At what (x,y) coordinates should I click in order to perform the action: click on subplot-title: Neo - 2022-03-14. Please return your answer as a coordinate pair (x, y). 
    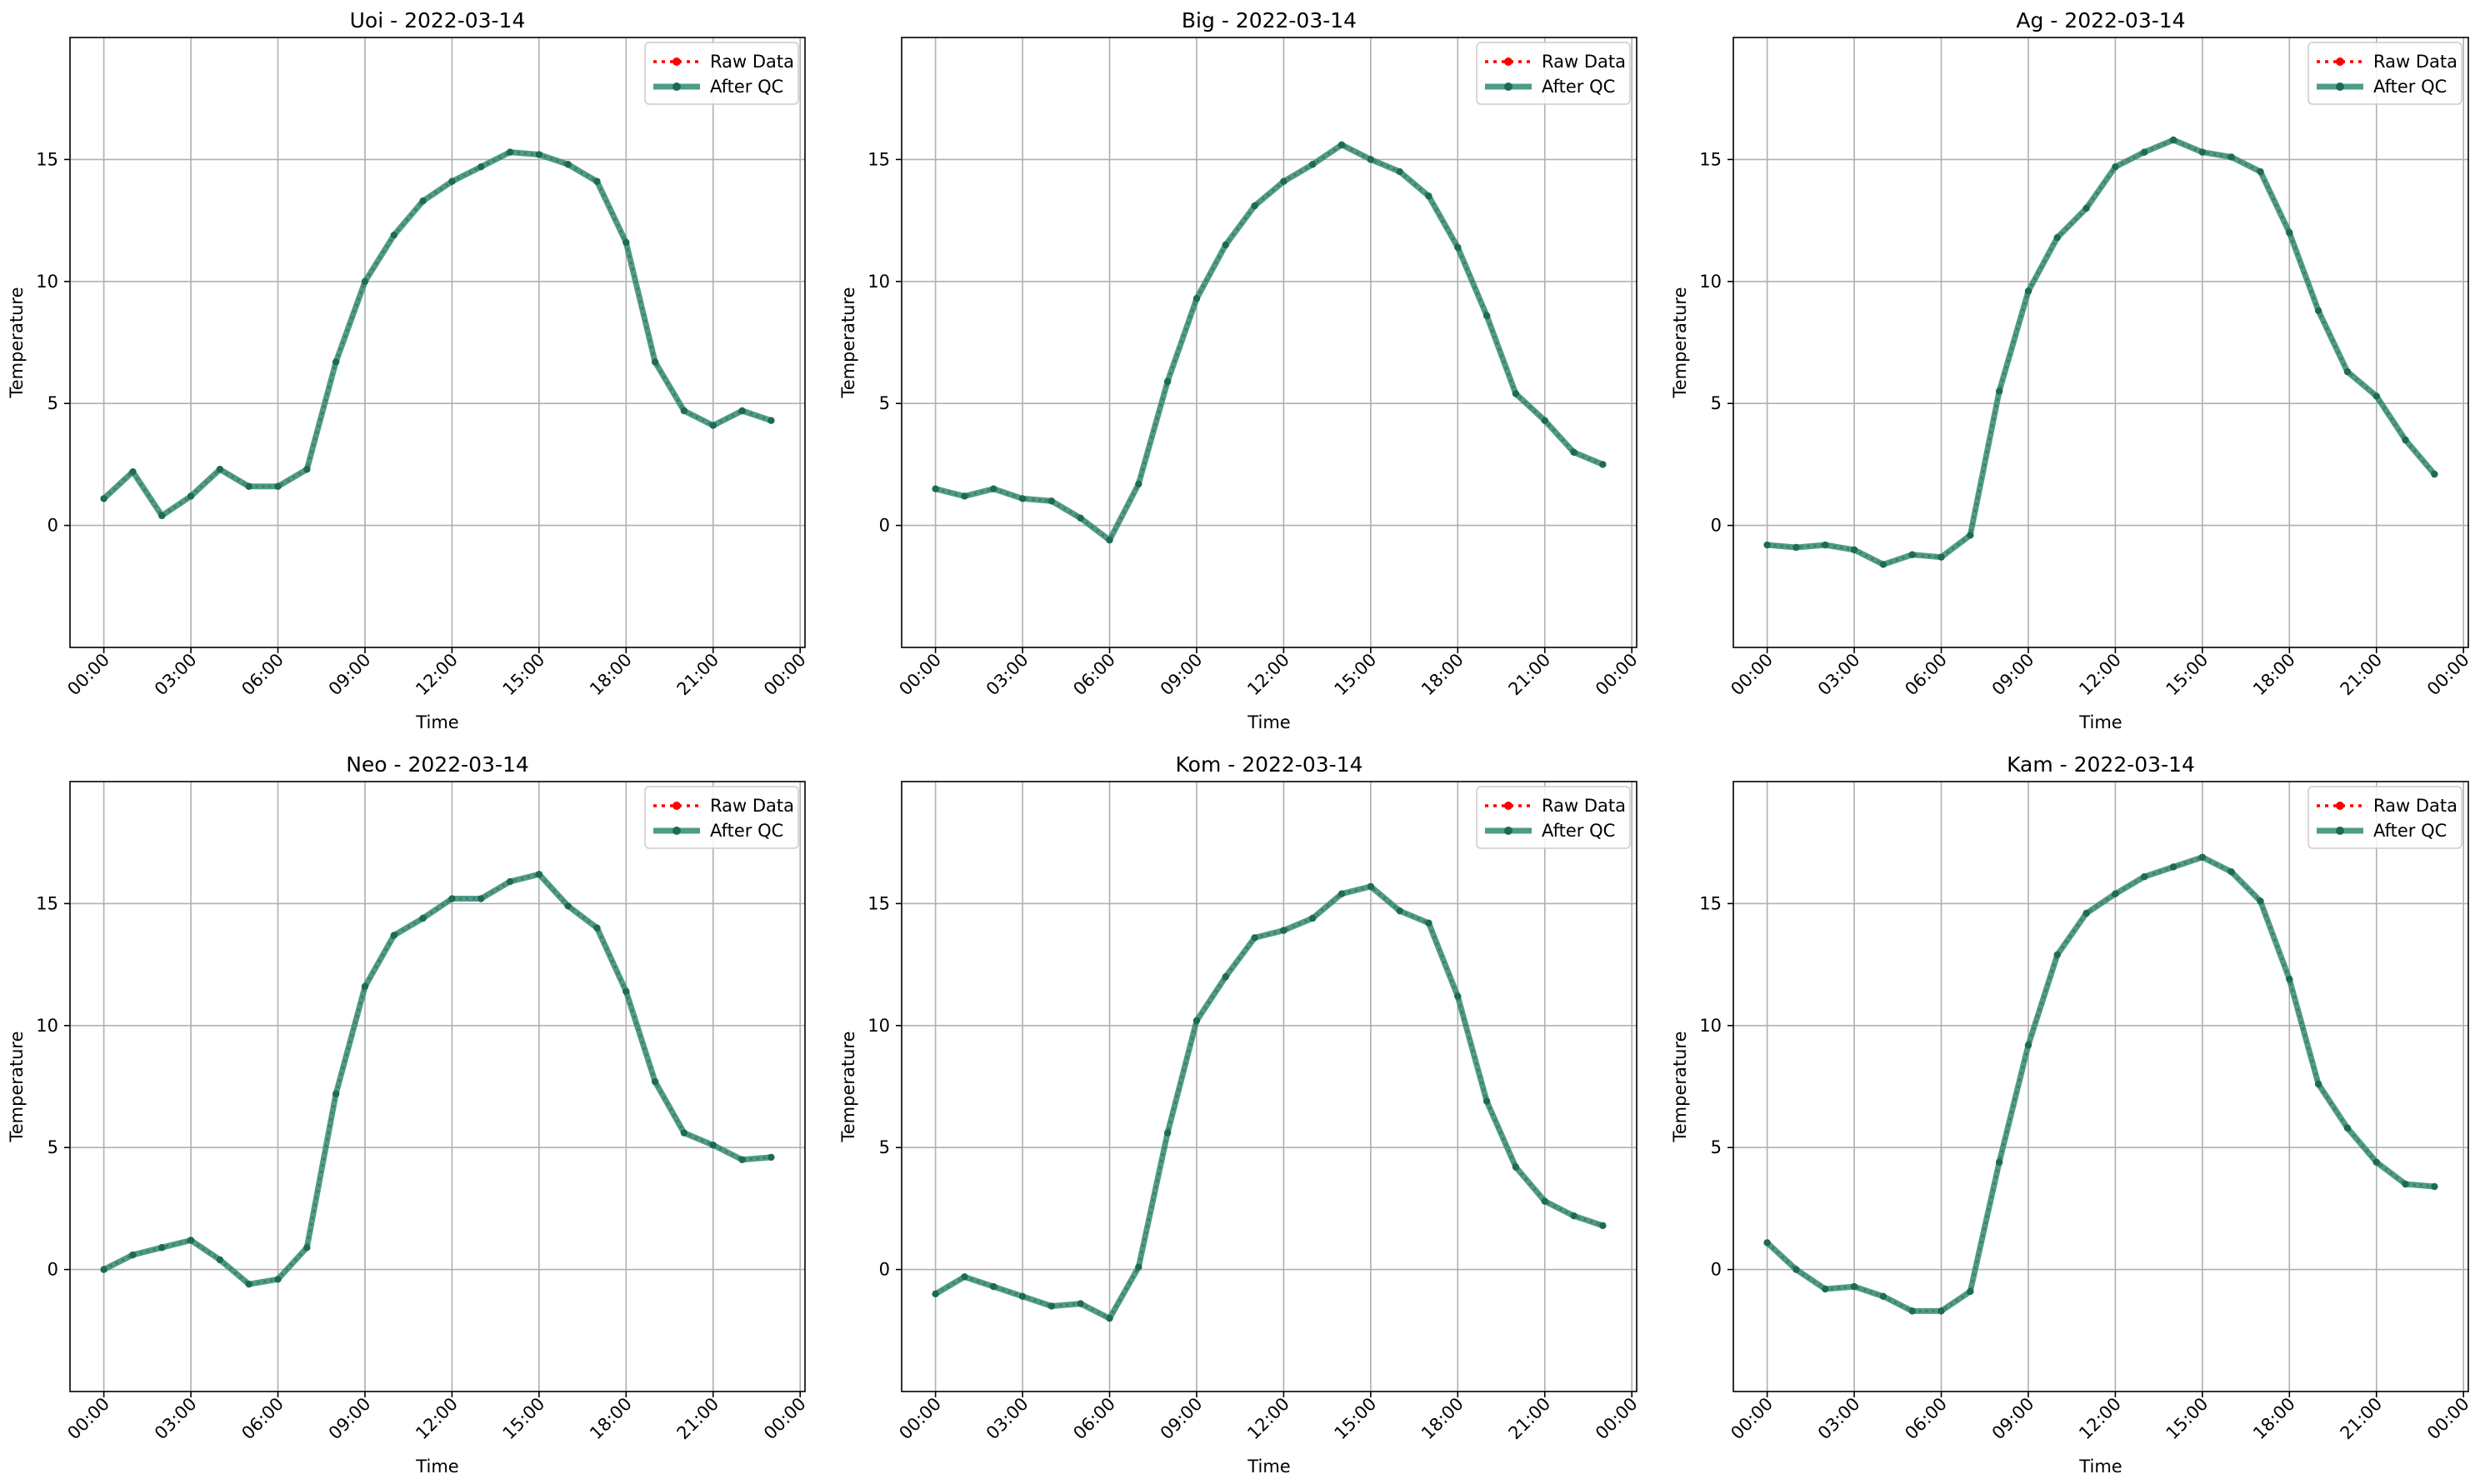
    Looking at the image, I should click on (437, 764).